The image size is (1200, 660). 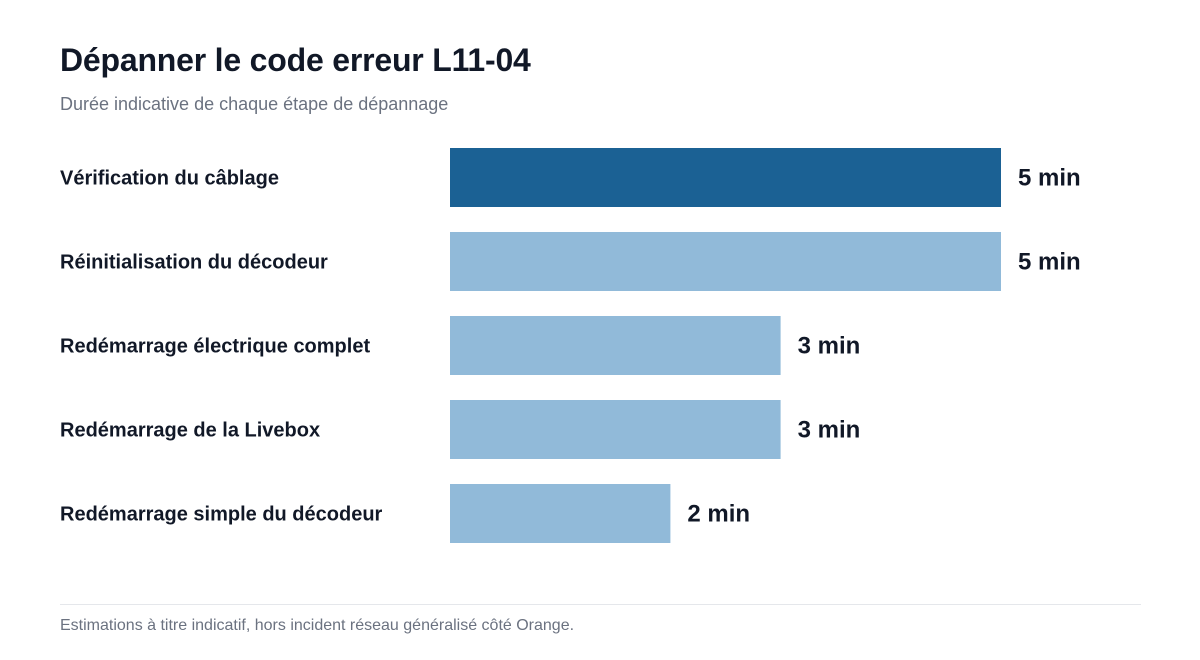 What do you see at coordinates (215, 347) in the screenshot?
I see `category-label: Redémarrage électrique complet` at bounding box center [215, 347].